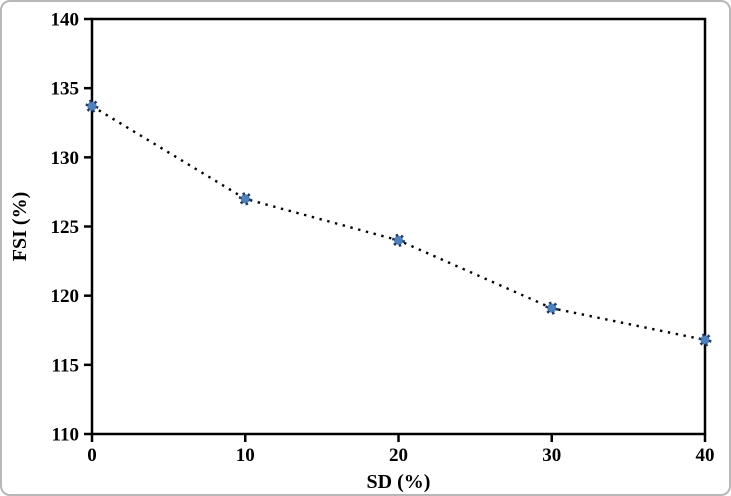 The image size is (731, 496). Describe the element at coordinates (65, 227) in the screenshot. I see `y-tick-label: 125` at that location.